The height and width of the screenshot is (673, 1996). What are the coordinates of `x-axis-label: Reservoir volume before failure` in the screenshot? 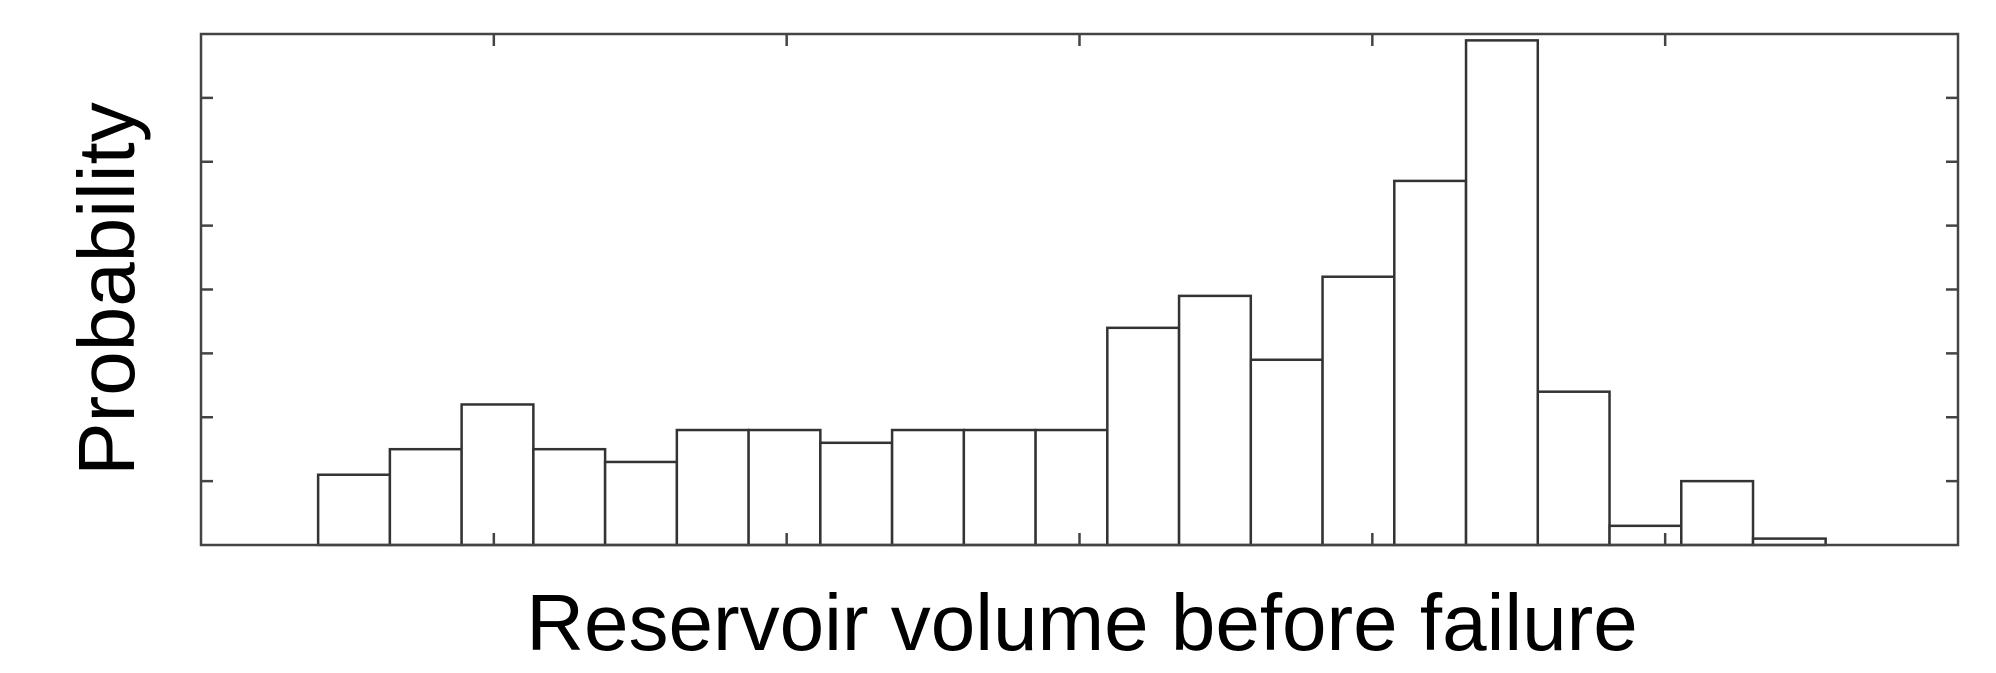 It's located at (1082, 622).